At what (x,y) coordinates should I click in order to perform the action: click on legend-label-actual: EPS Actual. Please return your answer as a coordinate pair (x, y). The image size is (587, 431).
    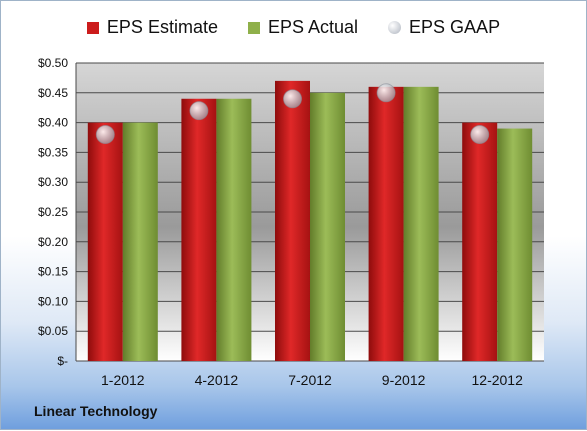
    Looking at the image, I should click on (313, 27).